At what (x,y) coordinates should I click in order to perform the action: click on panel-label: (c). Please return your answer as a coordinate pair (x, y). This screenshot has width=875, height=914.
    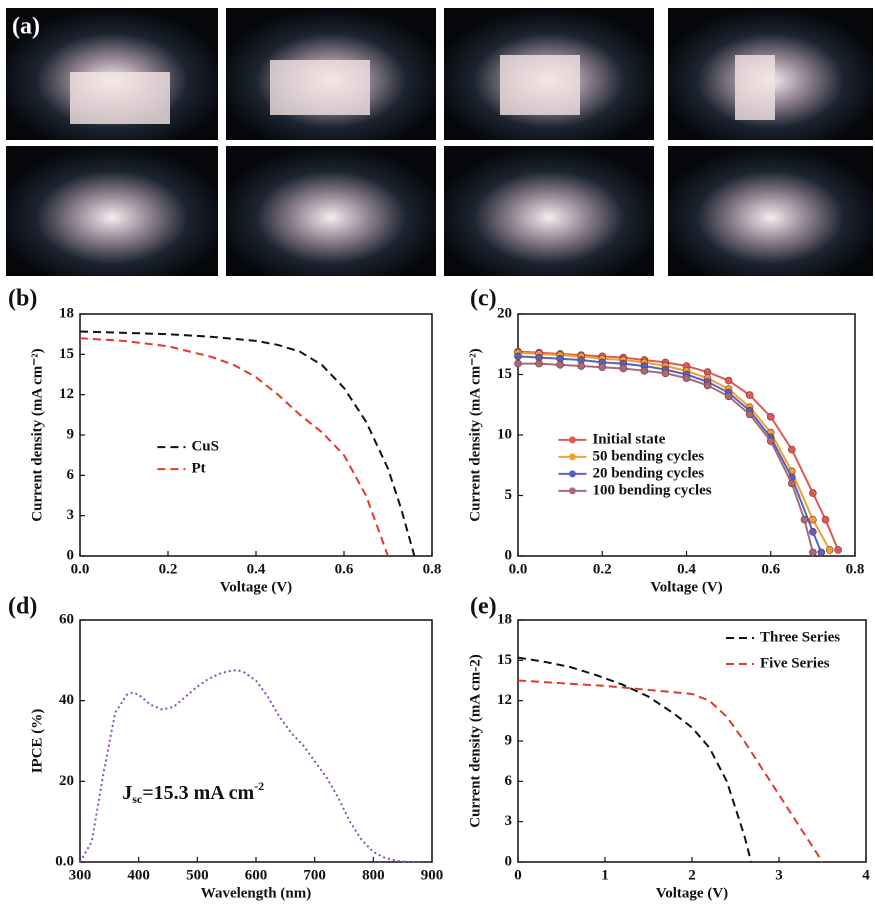
    Looking at the image, I should click on (483, 299).